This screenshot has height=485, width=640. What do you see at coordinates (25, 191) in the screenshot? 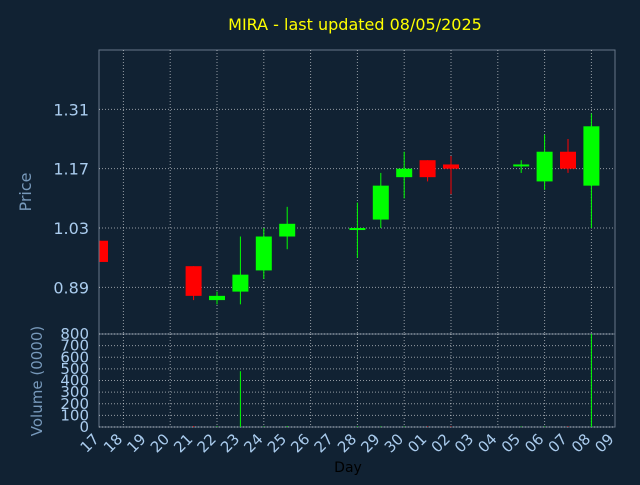
I see `price-axis-label: Price` at bounding box center [25, 191].